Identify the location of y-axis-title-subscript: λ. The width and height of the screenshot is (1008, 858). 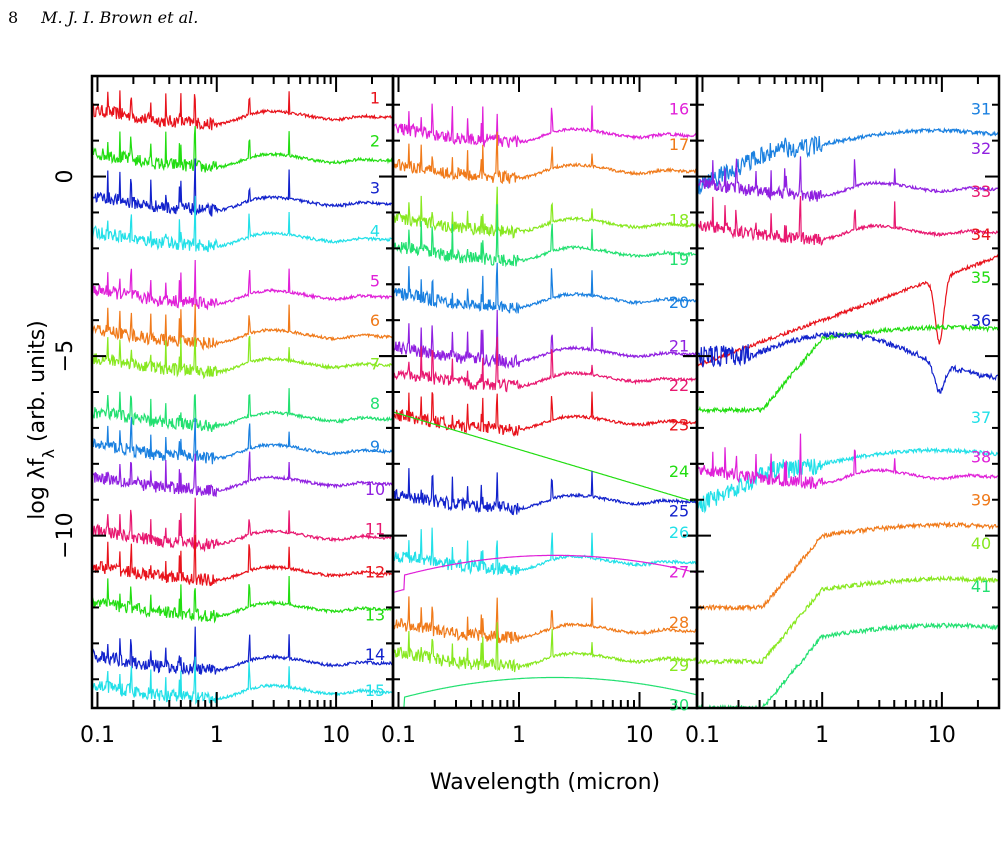
(48, 453).